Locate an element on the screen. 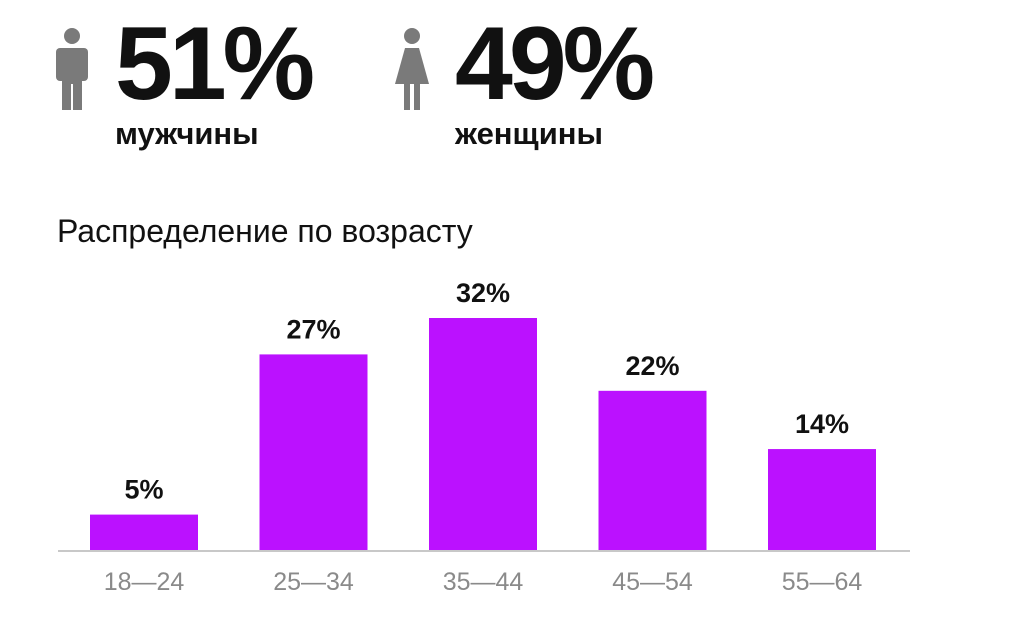 The height and width of the screenshot is (618, 1024). x-tick-label: 25—34 is located at coordinates (313, 582).